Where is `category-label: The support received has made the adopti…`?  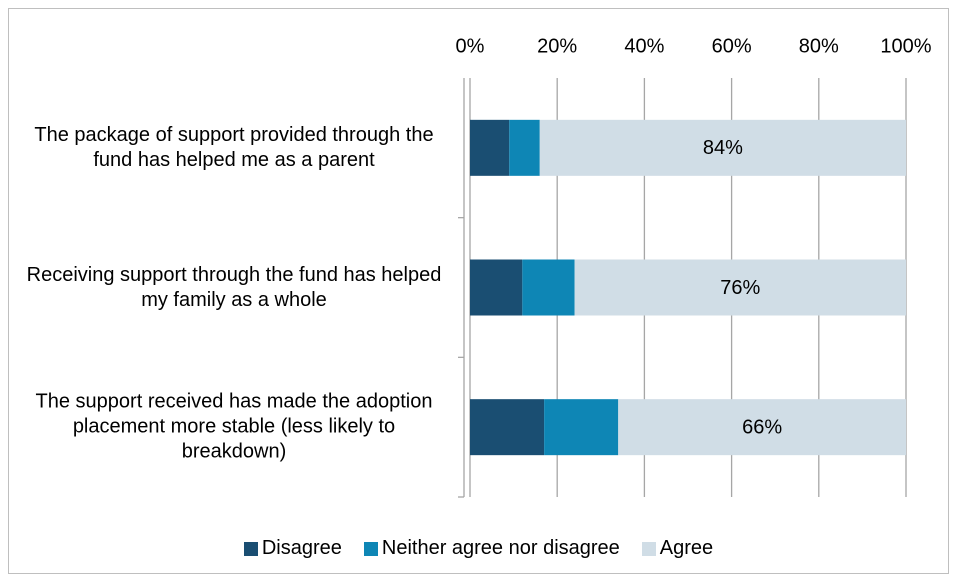
category-label: The support received has made the adopti… is located at coordinates (234, 426).